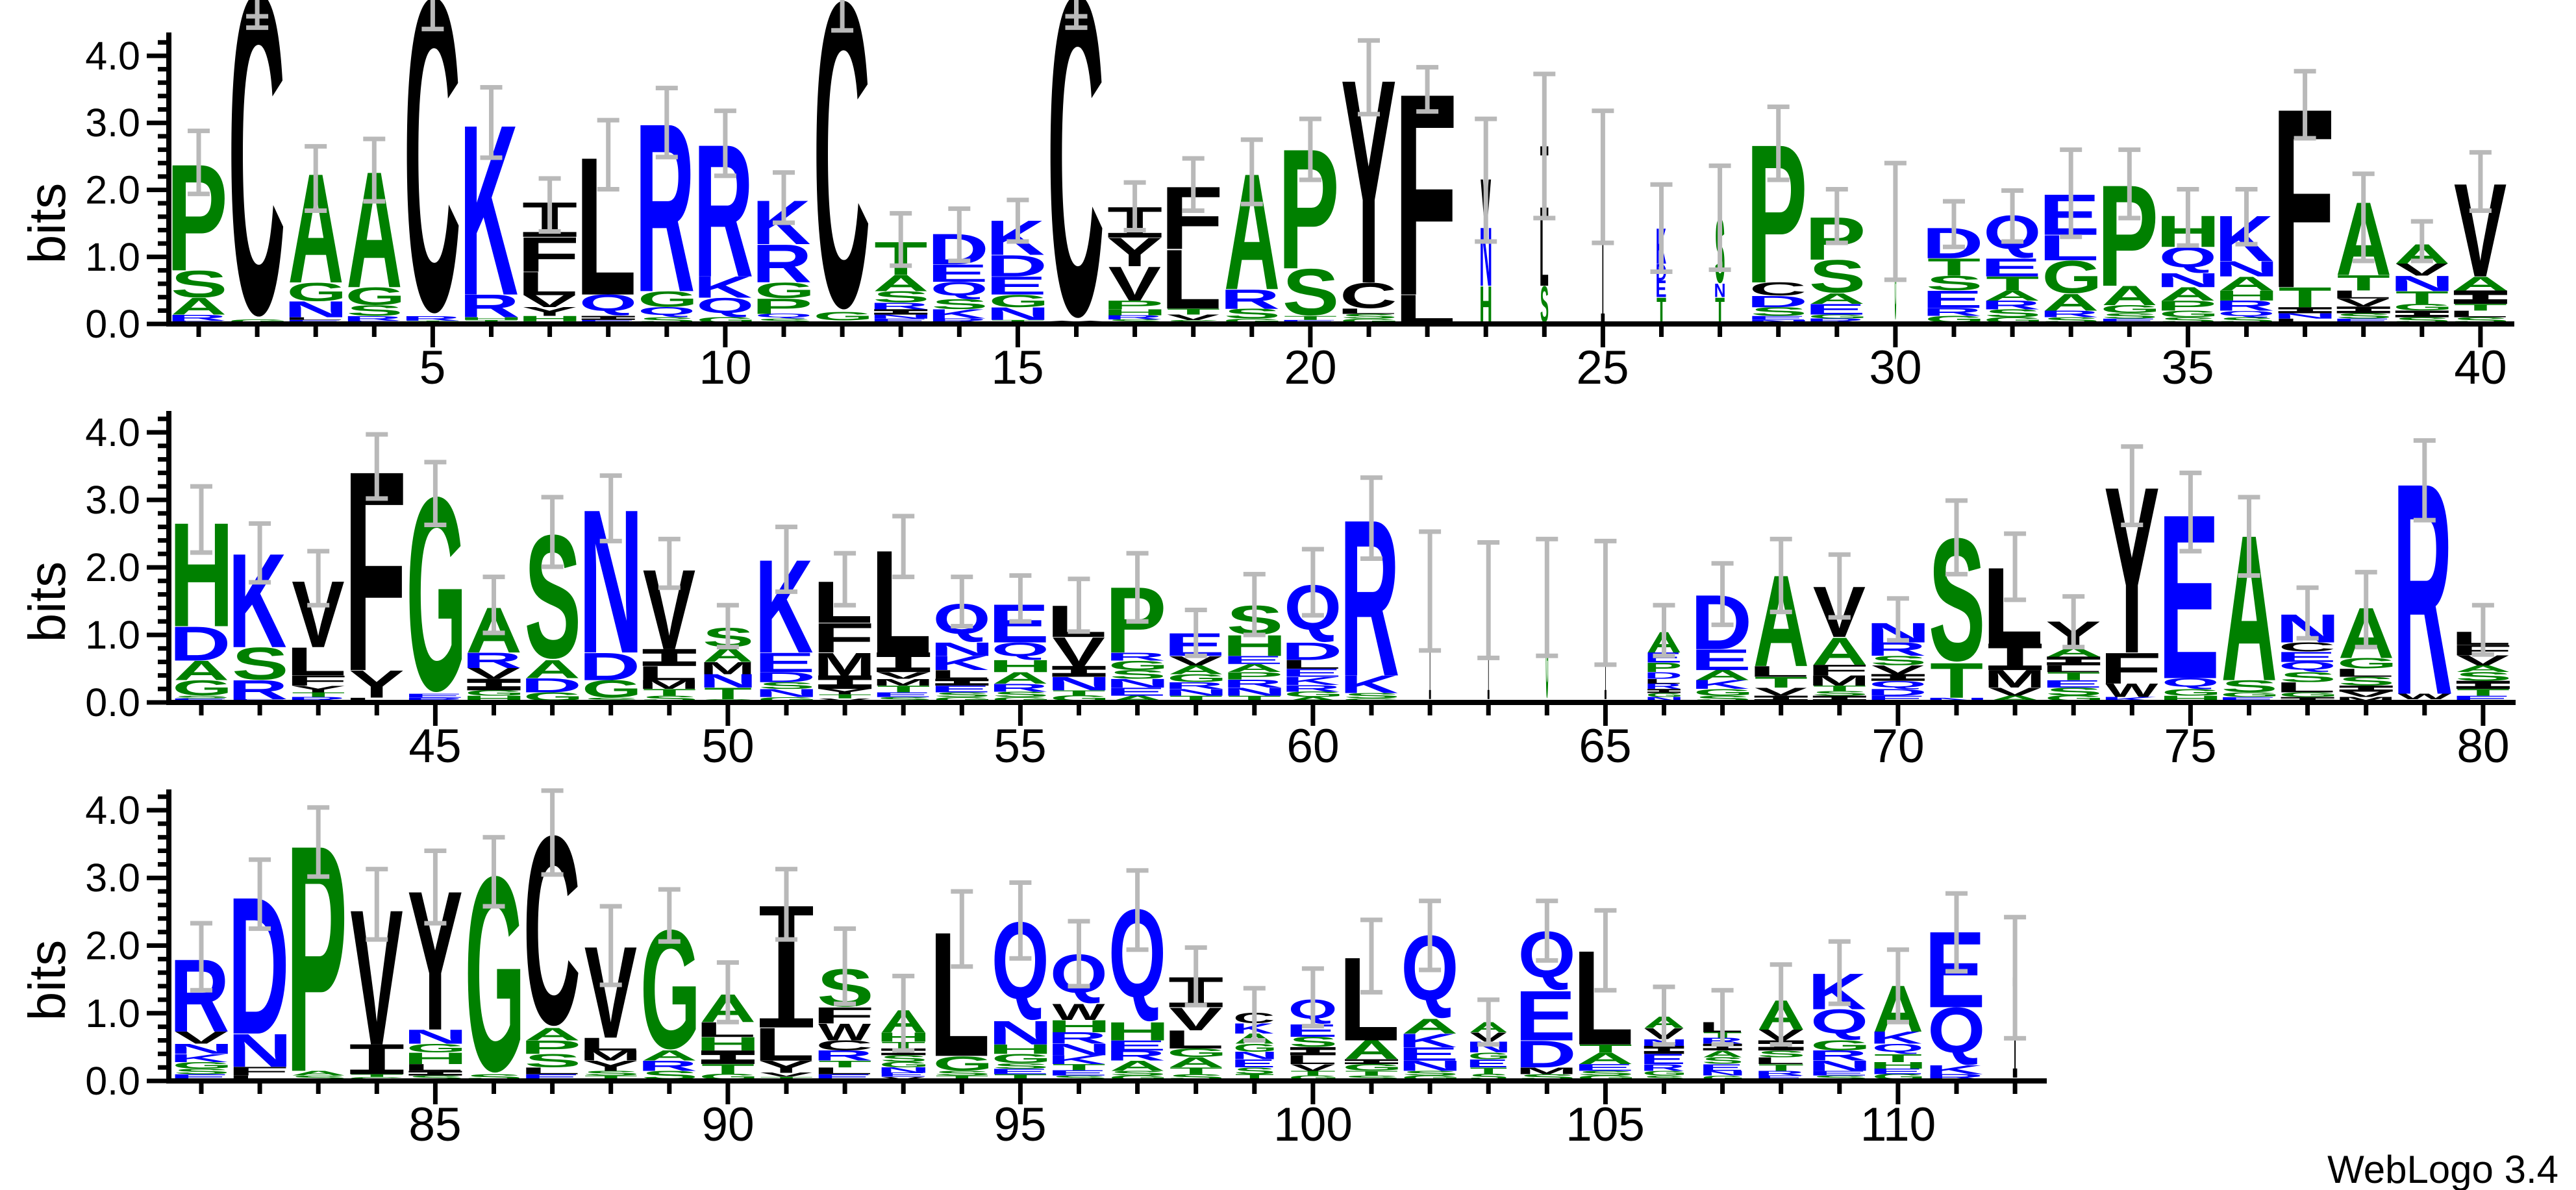 The width and height of the screenshot is (2576, 1190). Describe the element at coordinates (1602, 368) in the screenshot. I see `svg-text: 25` at that location.